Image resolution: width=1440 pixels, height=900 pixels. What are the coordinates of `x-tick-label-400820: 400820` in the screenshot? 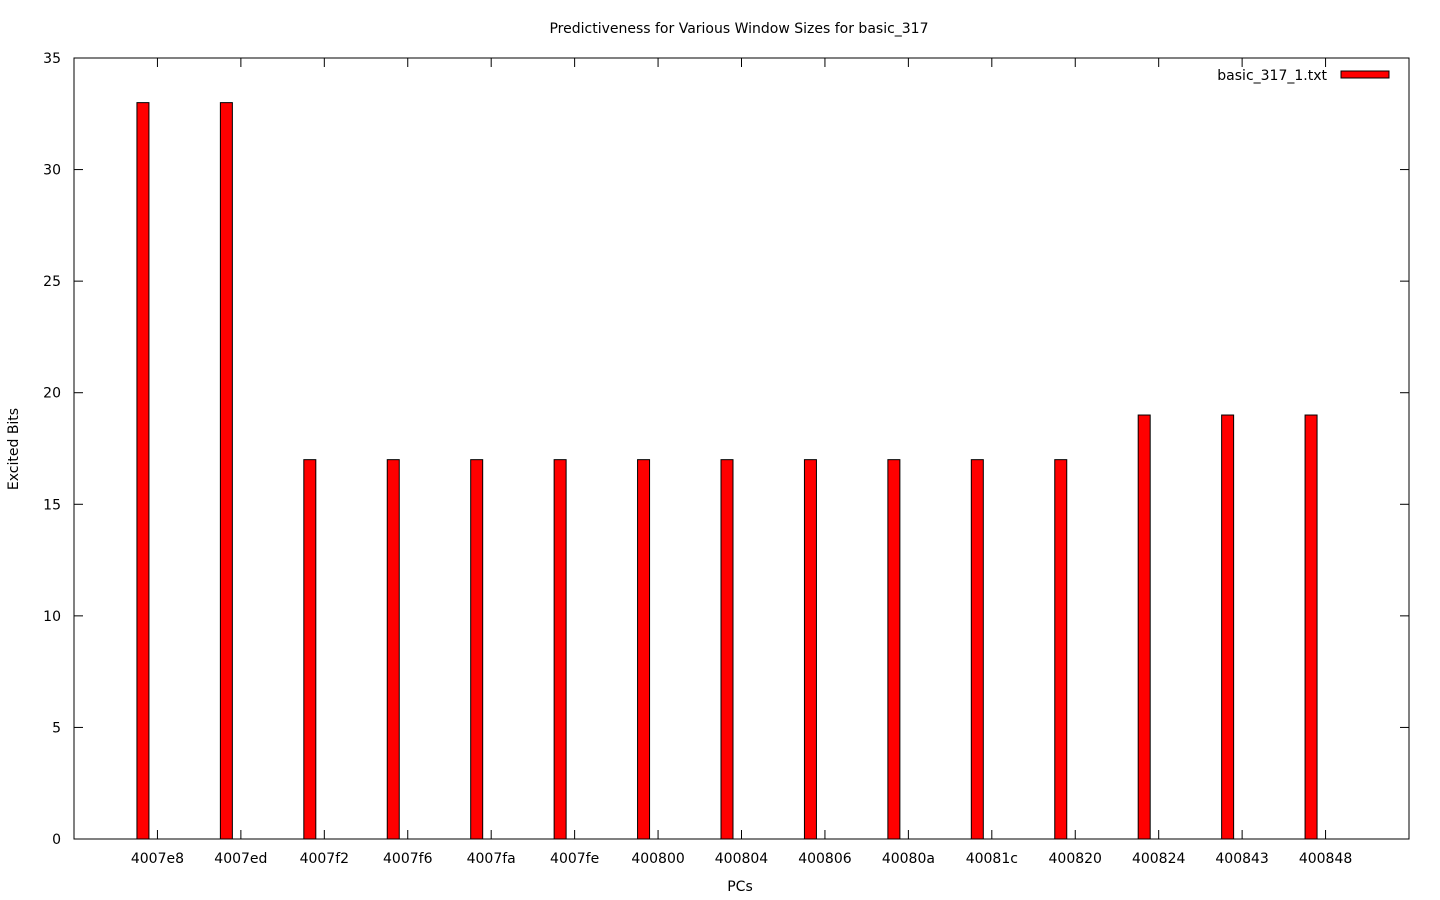 It's located at (1075, 859).